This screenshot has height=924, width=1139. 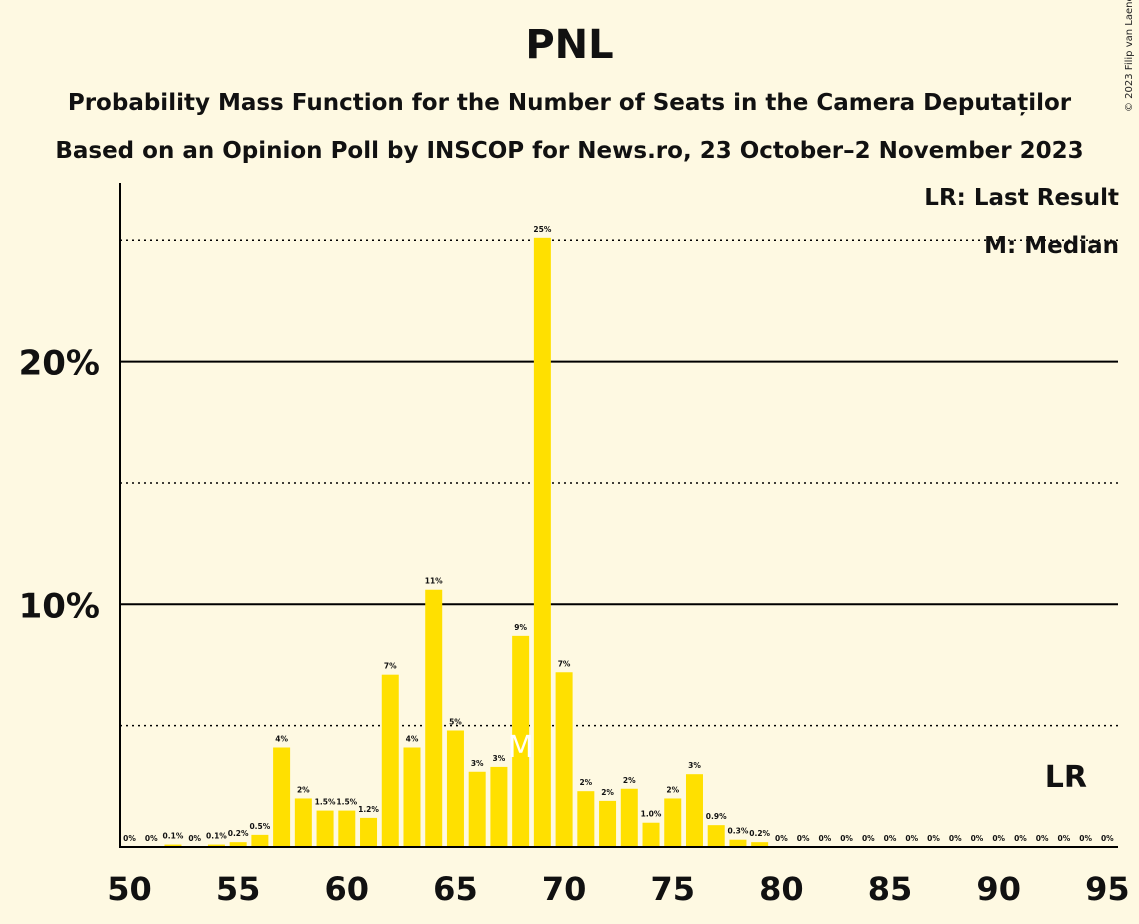 I want to click on chart-title: PNL, so click(x=569, y=45).